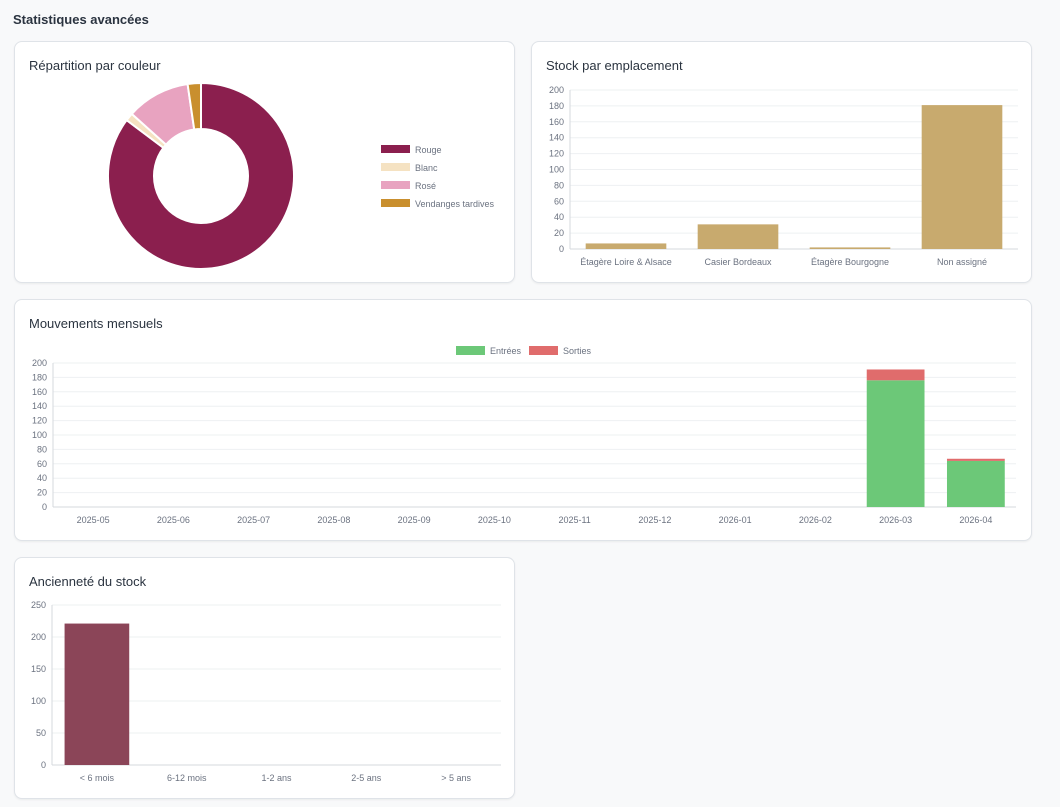 This screenshot has height=807, width=1060. I want to click on x-tick-label: 6-12 mois, so click(187, 778).